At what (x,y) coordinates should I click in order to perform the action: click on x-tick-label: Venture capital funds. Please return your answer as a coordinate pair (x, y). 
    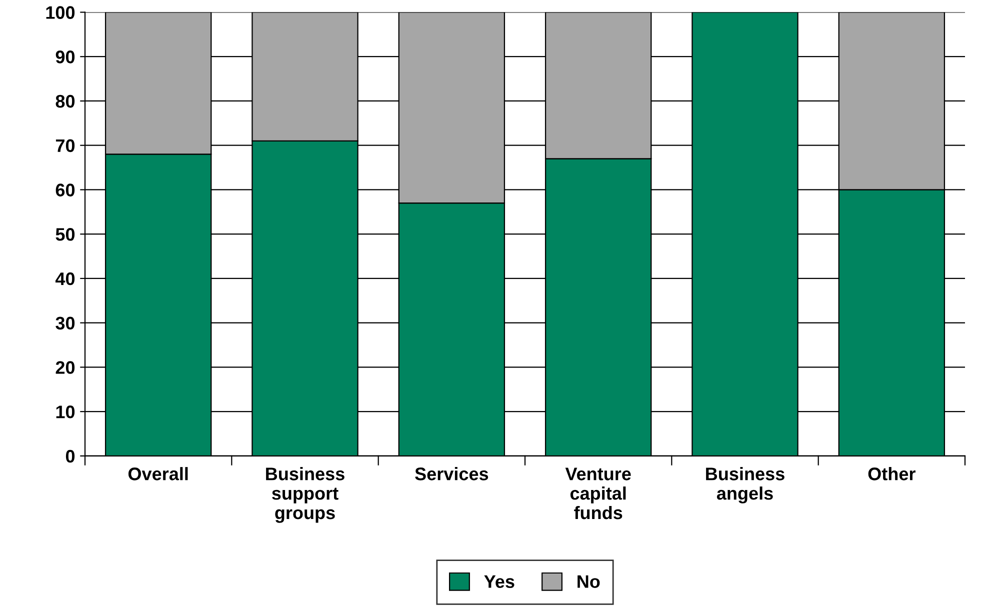
    Looking at the image, I should click on (598, 494).